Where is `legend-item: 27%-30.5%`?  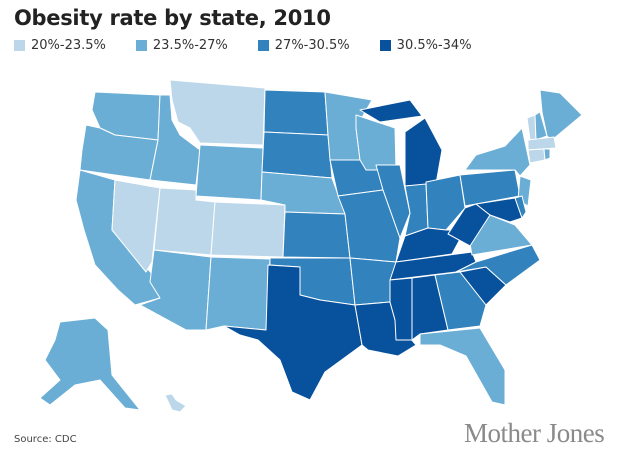
legend-item: 27%-30.5% is located at coordinates (303, 45).